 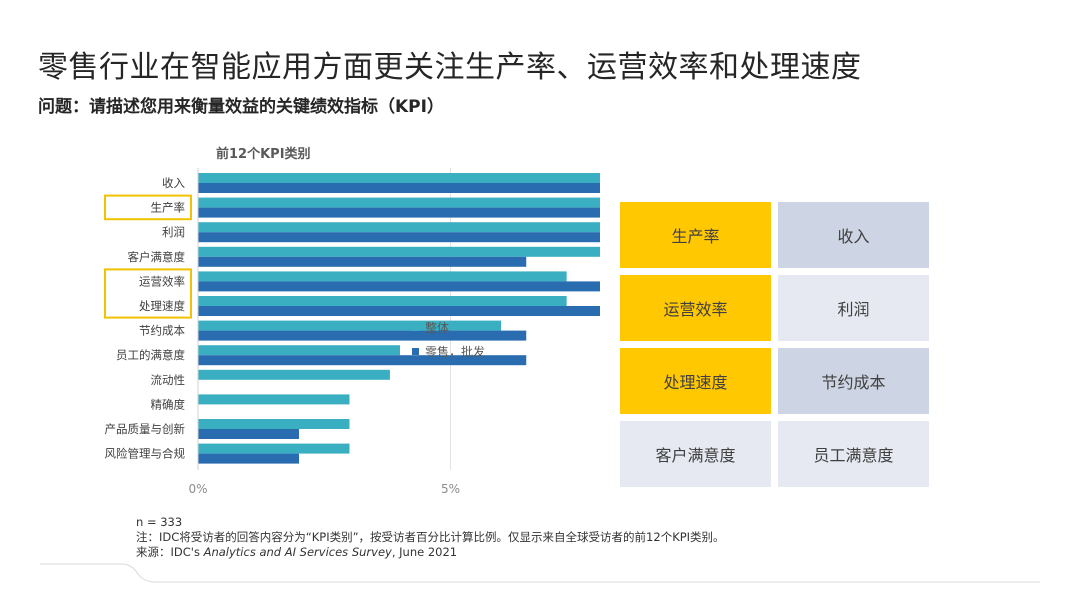 What do you see at coordinates (145, 429) in the screenshot?
I see `category-label: 产品质量与创新` at bounding box center [145, 429].